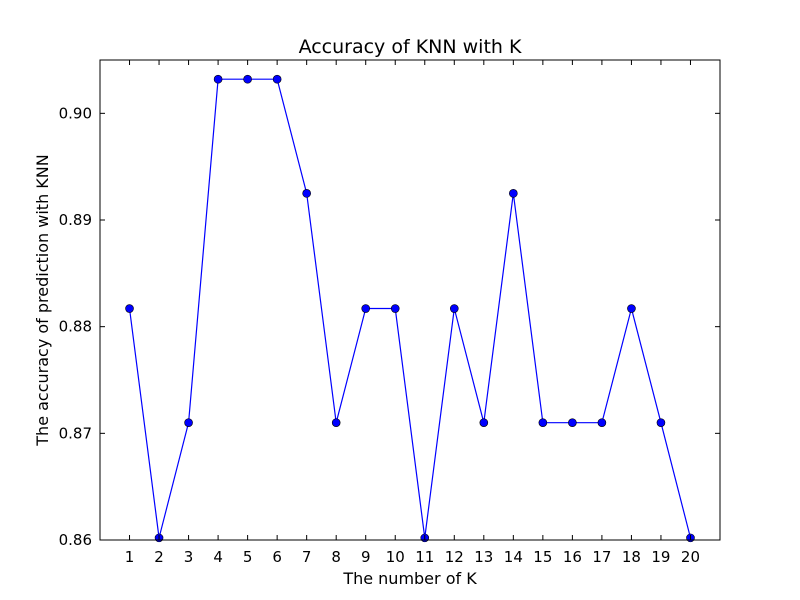  What do you see at coordinates (409, 578) in the screenshot?
I see `x-axis-label: The number of K` at bounding box center [409, 578].